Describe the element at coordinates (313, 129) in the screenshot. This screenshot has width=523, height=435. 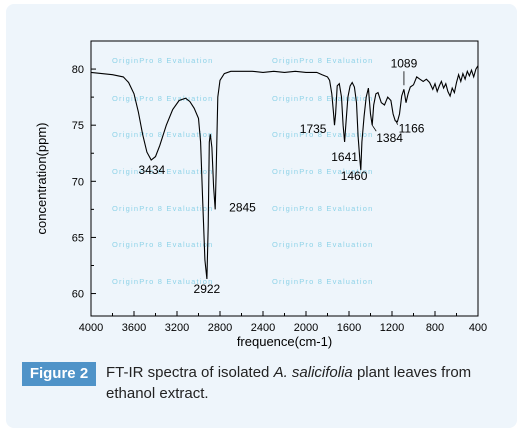
I see `peak-label: 1735` at that location.